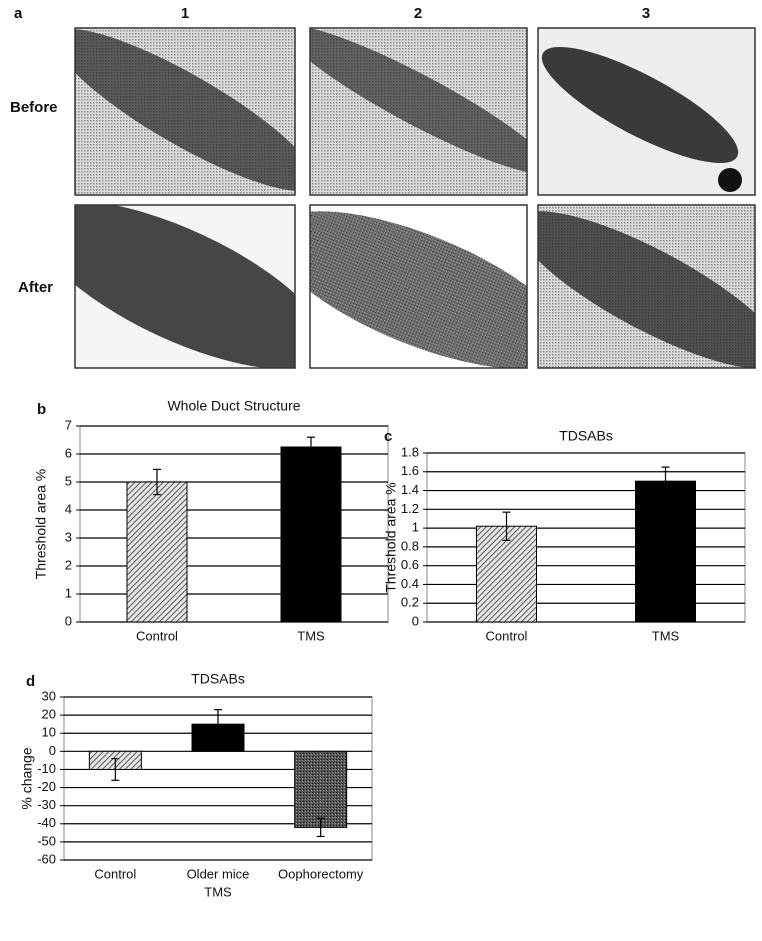 The width and height of the screenshot is (762, 941). Describe the element at coordinates (68, 564) in the screenshot. I see `y-tick-label: 2` at that location.